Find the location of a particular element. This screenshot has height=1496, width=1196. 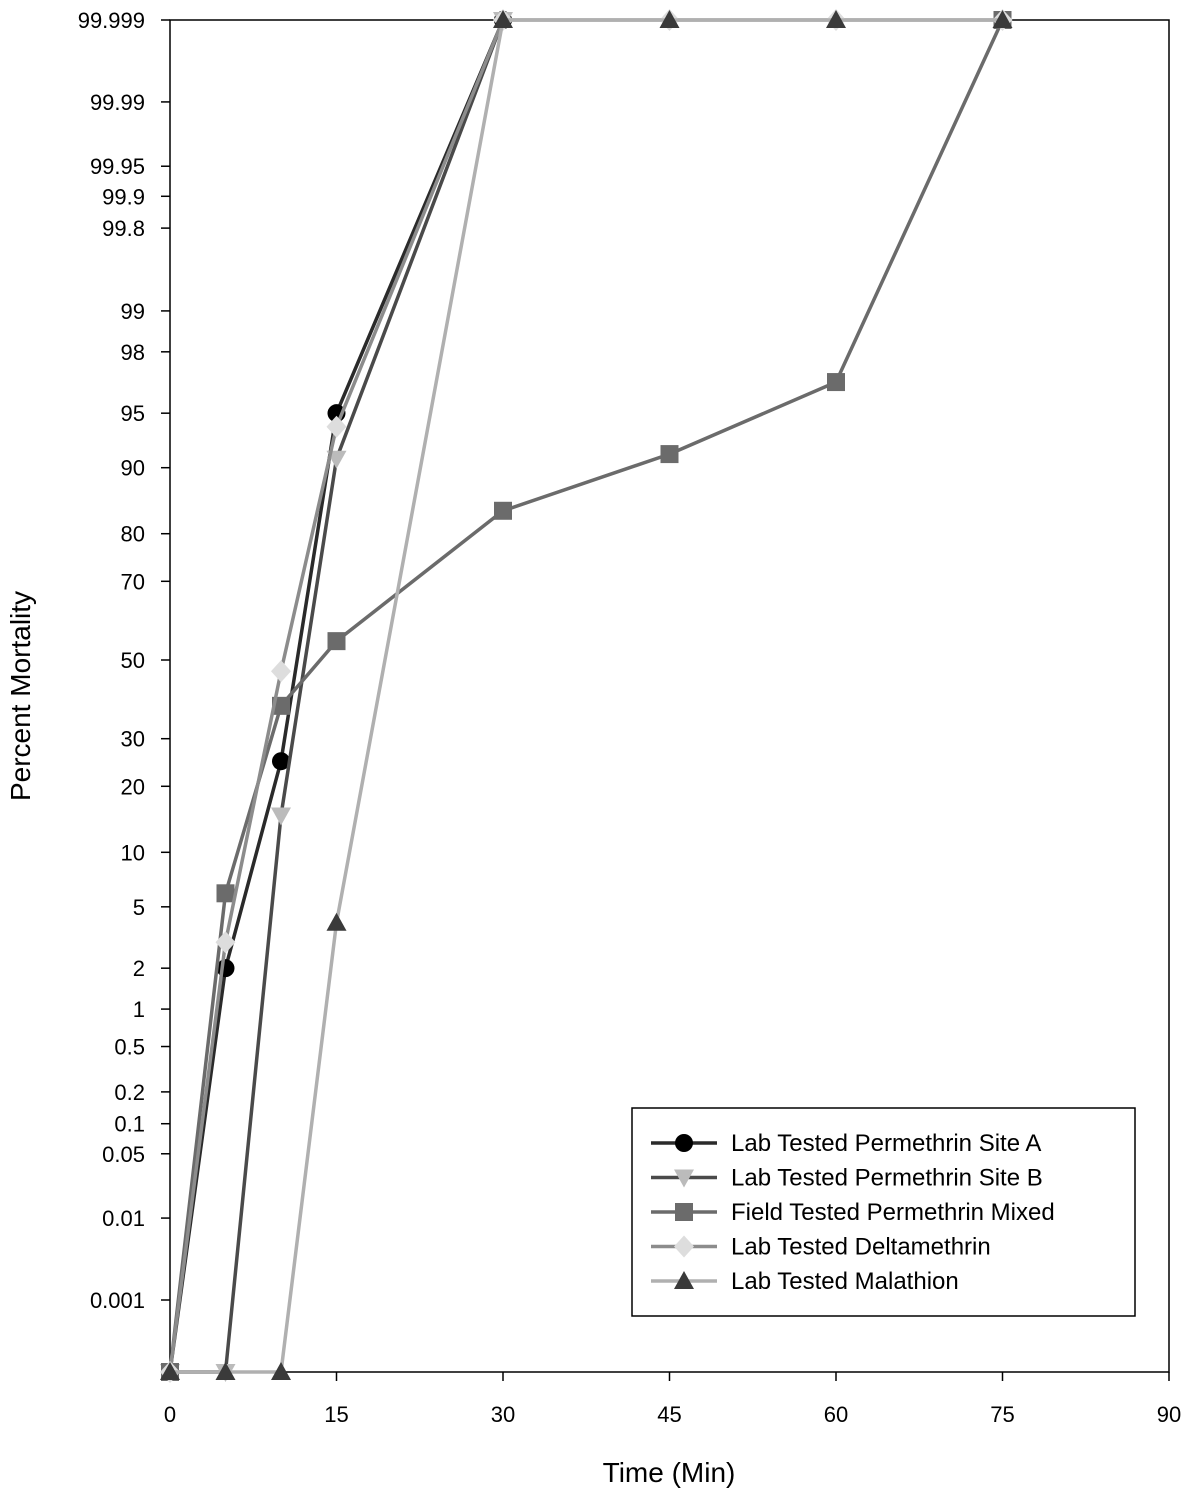

y-tick-label: 98 is located at coordinates (133, 352).